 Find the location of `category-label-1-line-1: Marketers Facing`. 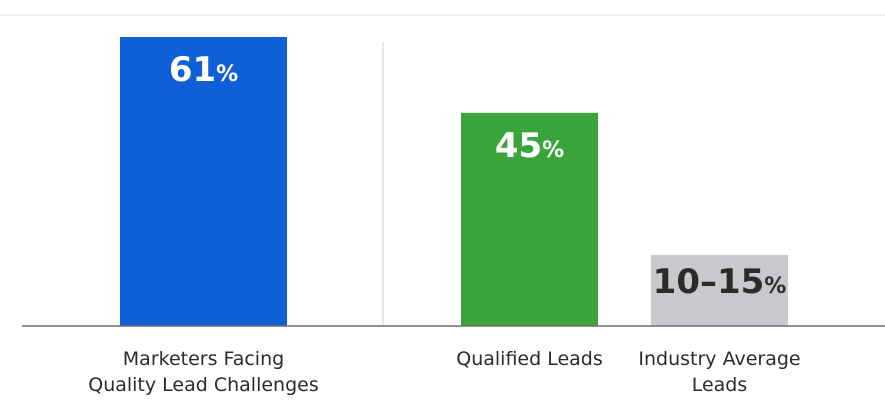

category-label-1-line-1: Marketers Facing is located at coordinates (203, 359).